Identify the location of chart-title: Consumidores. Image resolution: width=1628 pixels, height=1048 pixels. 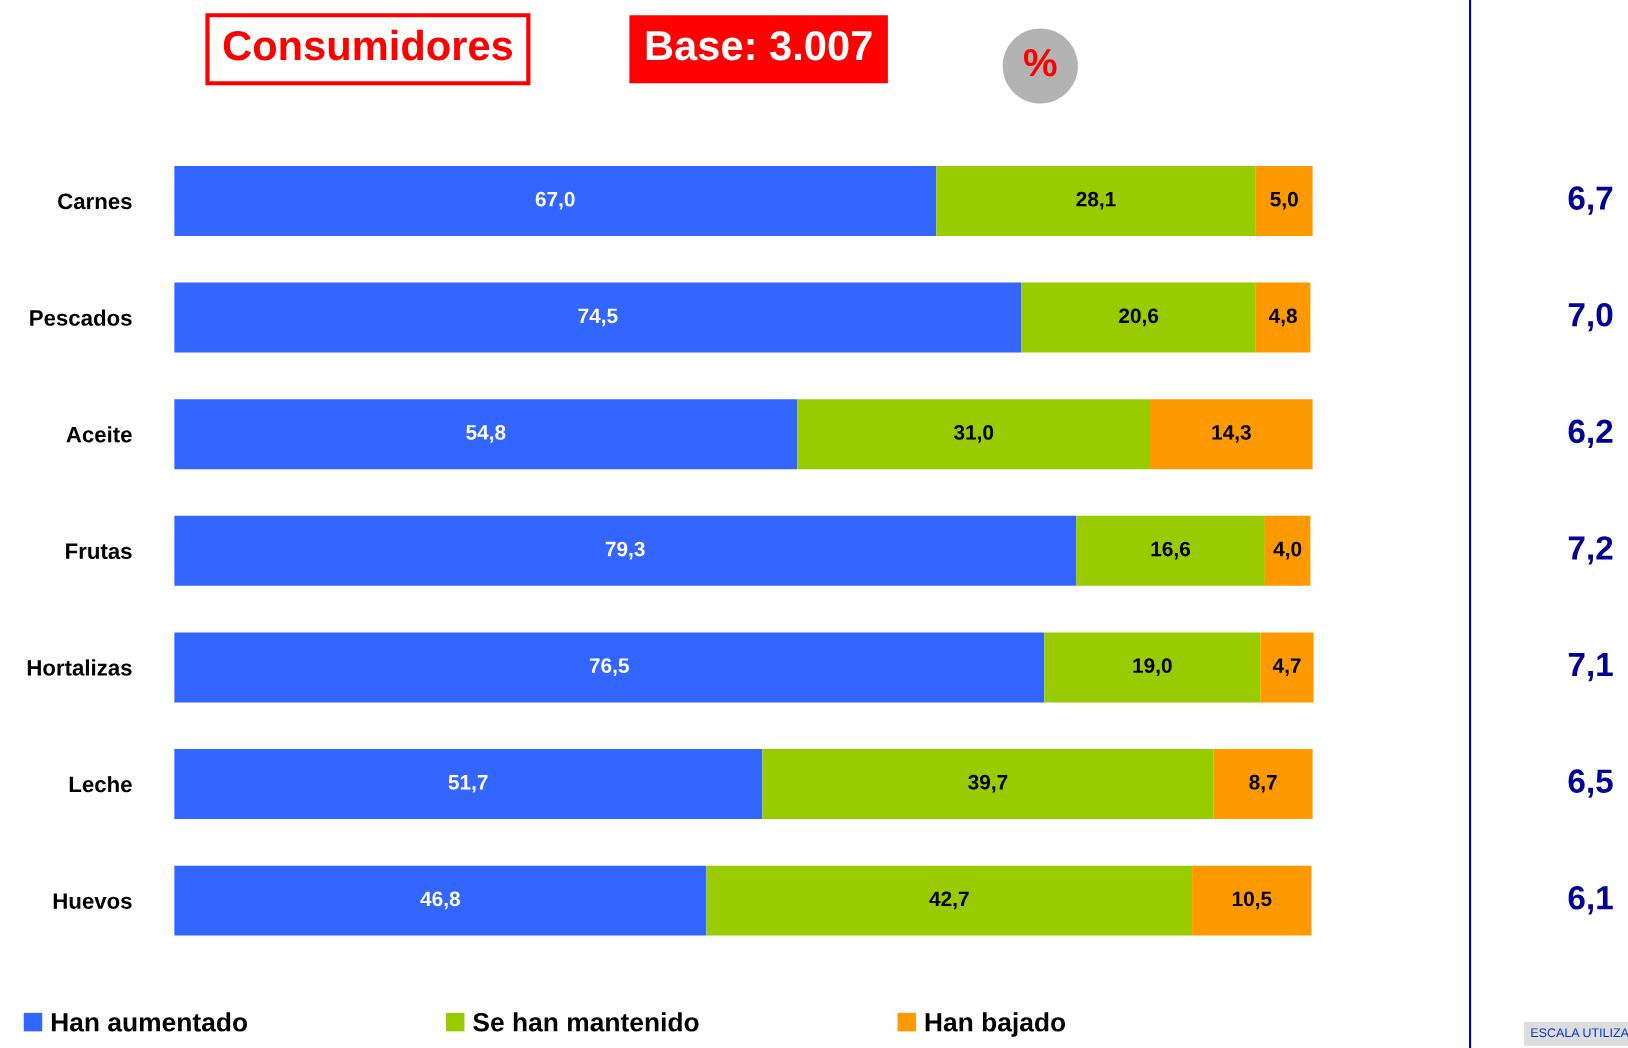
(368, 45).